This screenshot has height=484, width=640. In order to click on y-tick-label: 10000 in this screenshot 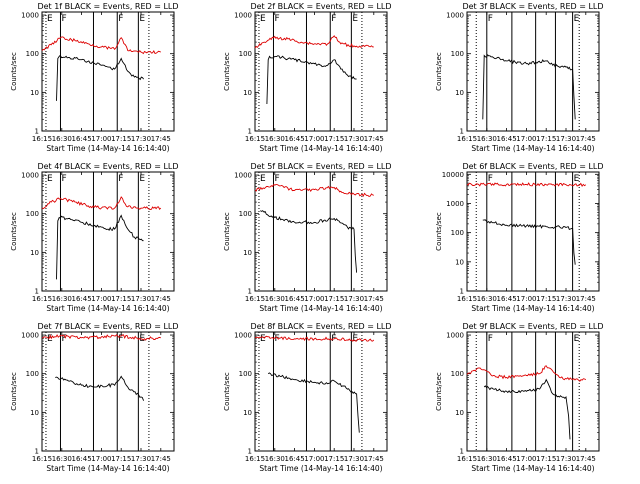, I will do `click(453, 175)`.